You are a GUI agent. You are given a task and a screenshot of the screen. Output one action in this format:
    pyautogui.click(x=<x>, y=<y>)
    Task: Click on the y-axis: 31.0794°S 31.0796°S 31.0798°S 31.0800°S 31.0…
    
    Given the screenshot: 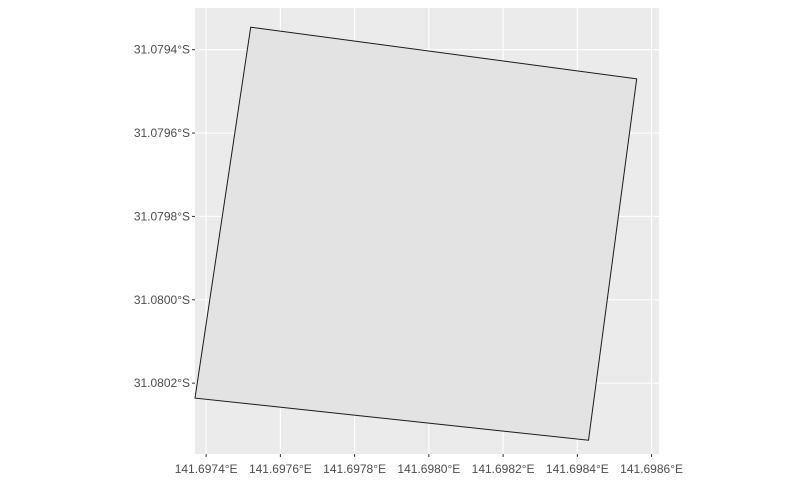 What is the action you would take?
    pyautogui.click(x=164, y=216)
    